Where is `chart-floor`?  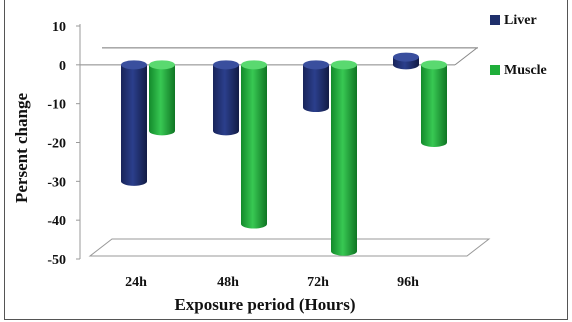 chart-floor is located at coordinates (289, 247).